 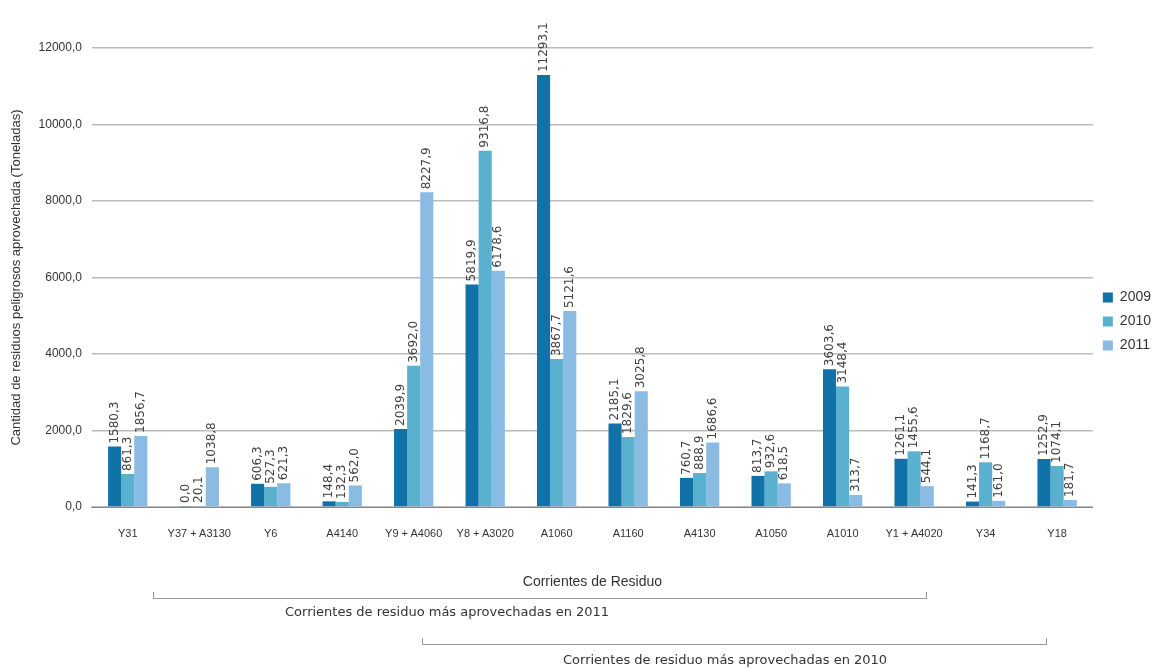 I want to click on text: Corrientes de residuo más aprovechadas en 2011, so click(x=447, y=611).